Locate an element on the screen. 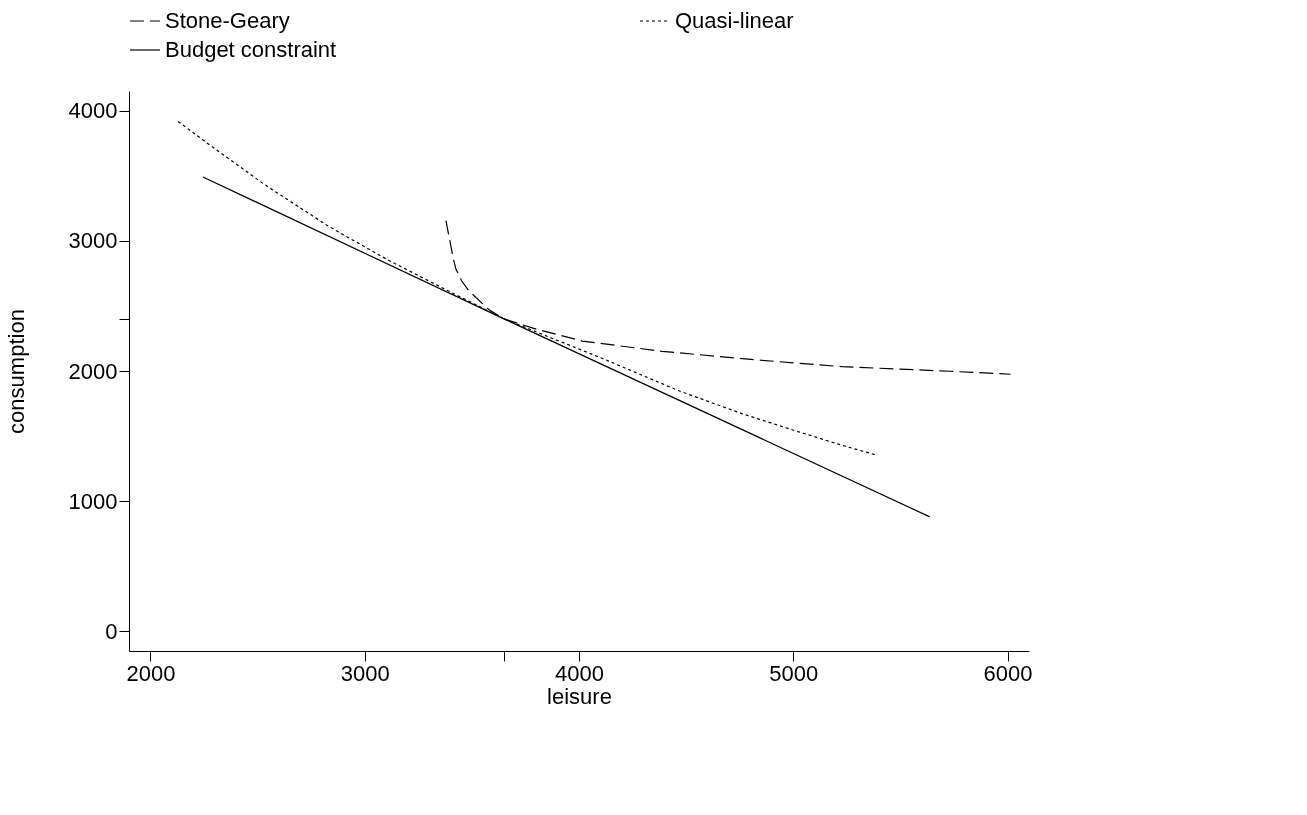  y-tick-label: 4000 is located at coordinates (93, 111).